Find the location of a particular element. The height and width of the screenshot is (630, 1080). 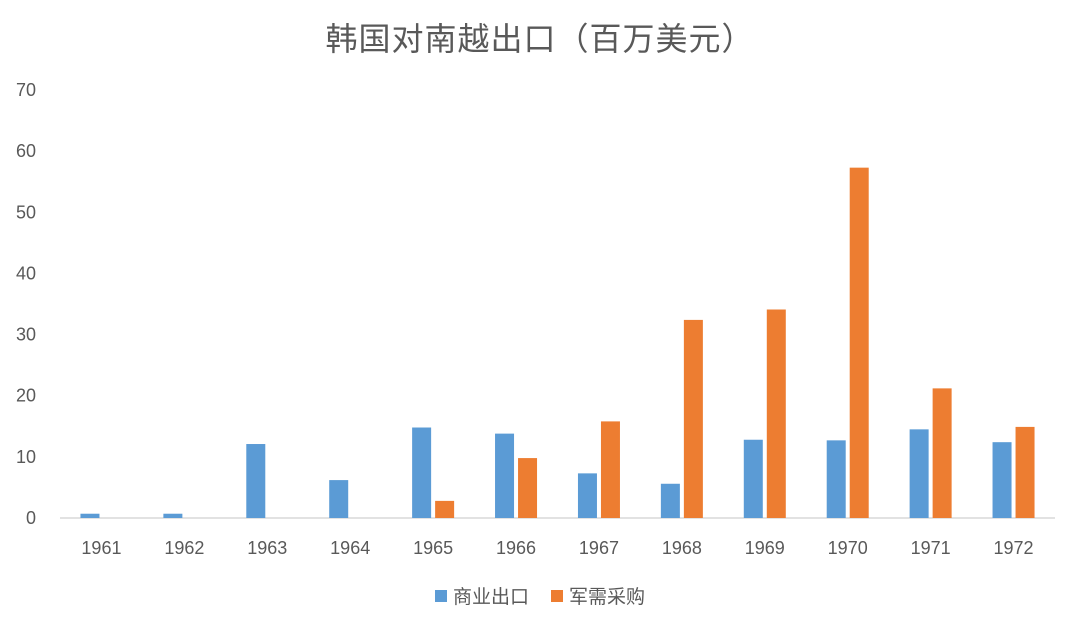

x-tick-label: 1962 is located at coordinates (184, 548).